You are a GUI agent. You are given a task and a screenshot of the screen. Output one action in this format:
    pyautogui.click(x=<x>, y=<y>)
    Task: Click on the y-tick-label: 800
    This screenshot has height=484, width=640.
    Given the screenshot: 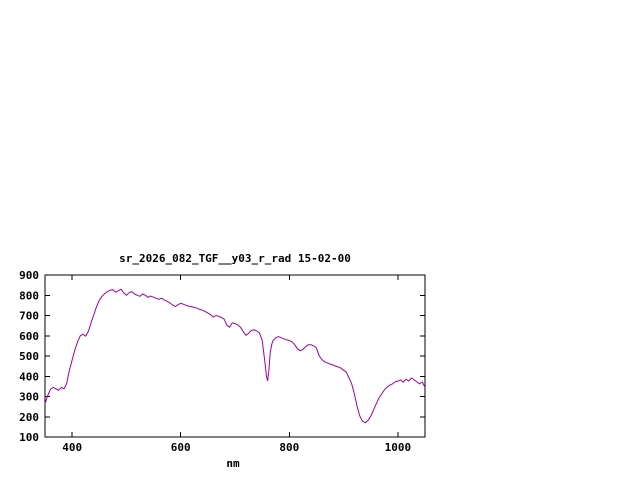 What is the action you would take?
    pyautogui.click(x=29, y=295)
    